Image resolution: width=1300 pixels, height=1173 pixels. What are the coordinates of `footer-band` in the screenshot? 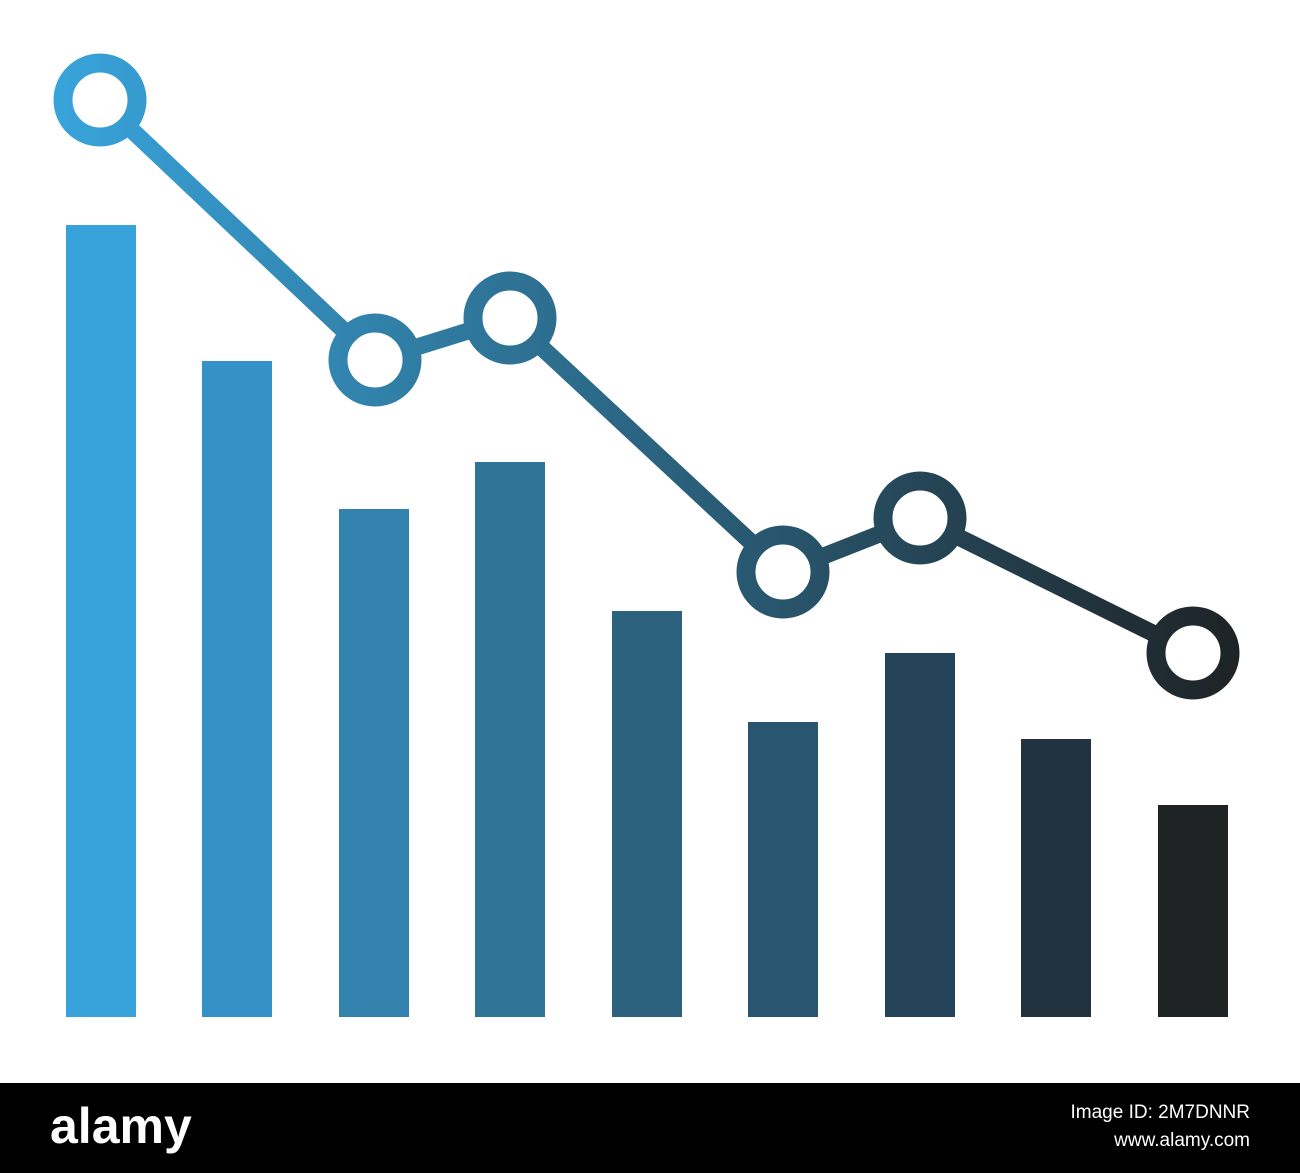 It's located at (650, 1128).